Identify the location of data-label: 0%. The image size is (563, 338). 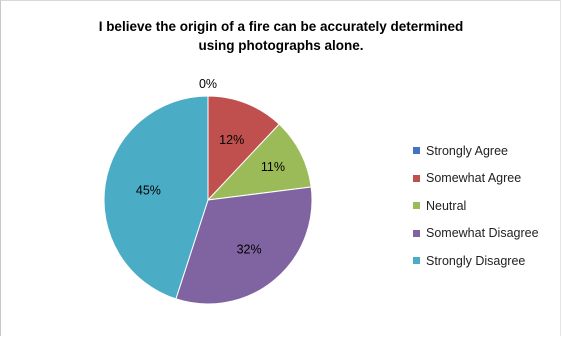
(208, 84).